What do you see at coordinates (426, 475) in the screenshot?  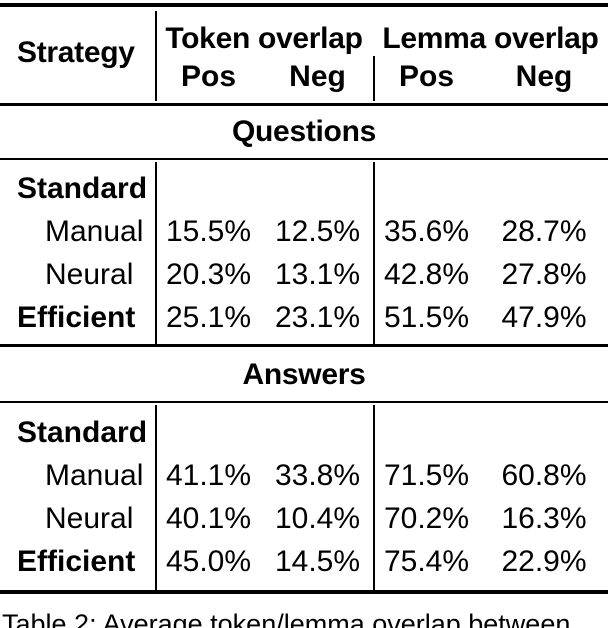 I see `cell-lemma-pos: 71.5%` at bounding box center [426, 475].